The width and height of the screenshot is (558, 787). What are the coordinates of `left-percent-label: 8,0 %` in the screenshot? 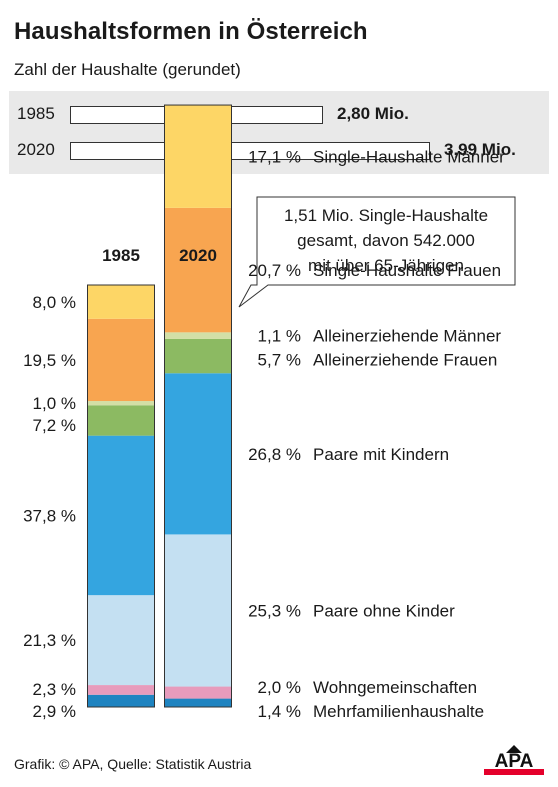 It's located at (54, 302).